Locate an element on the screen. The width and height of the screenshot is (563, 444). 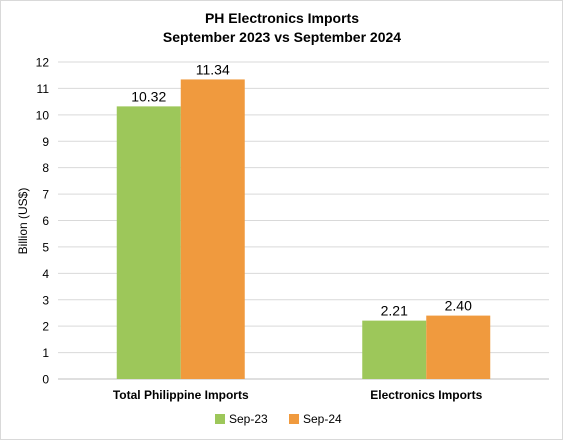
data-label: 2.40 is located at coordinates (458, 306).